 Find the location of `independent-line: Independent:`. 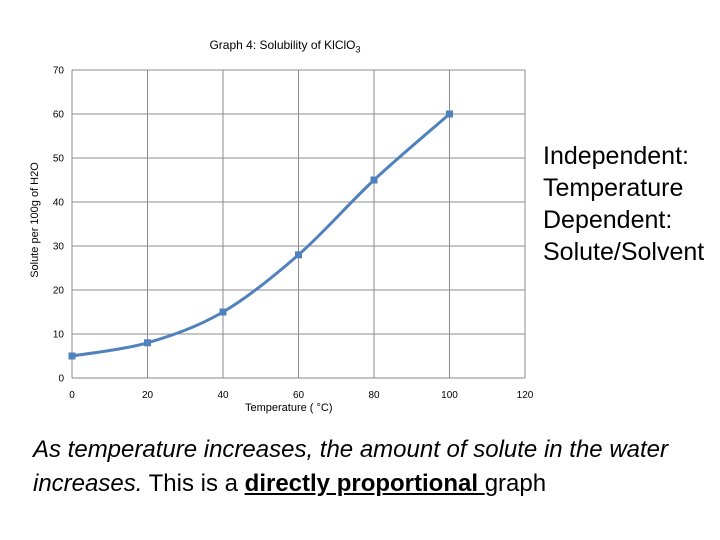

independent-line: Independent: is located at coordinates (616, 156).